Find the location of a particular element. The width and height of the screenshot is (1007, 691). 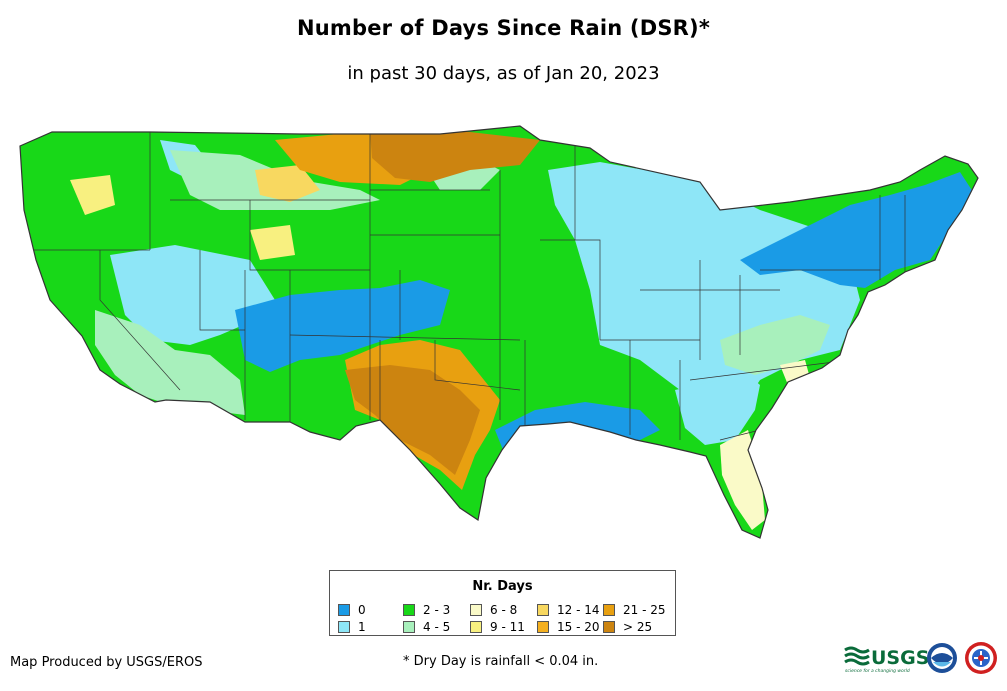

region-dsr-0-southern-rockies is located at coordinates (342, 326).